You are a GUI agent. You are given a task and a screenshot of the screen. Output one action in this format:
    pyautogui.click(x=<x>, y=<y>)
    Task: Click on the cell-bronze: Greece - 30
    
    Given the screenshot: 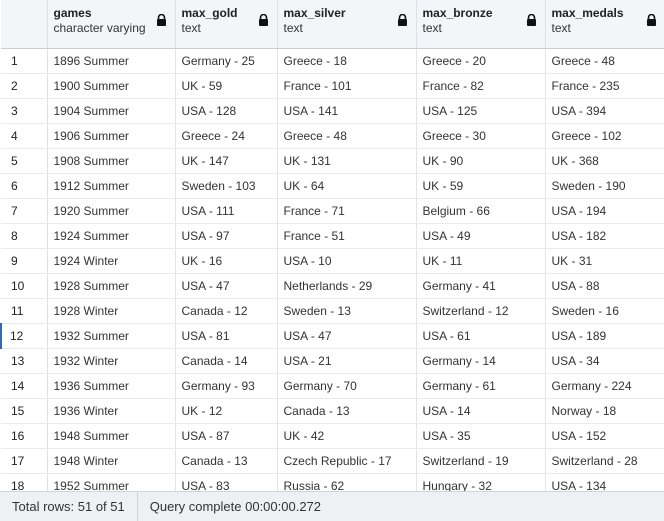 What is the action you would take?
    pyautogui.click(x=481, y=136)
    